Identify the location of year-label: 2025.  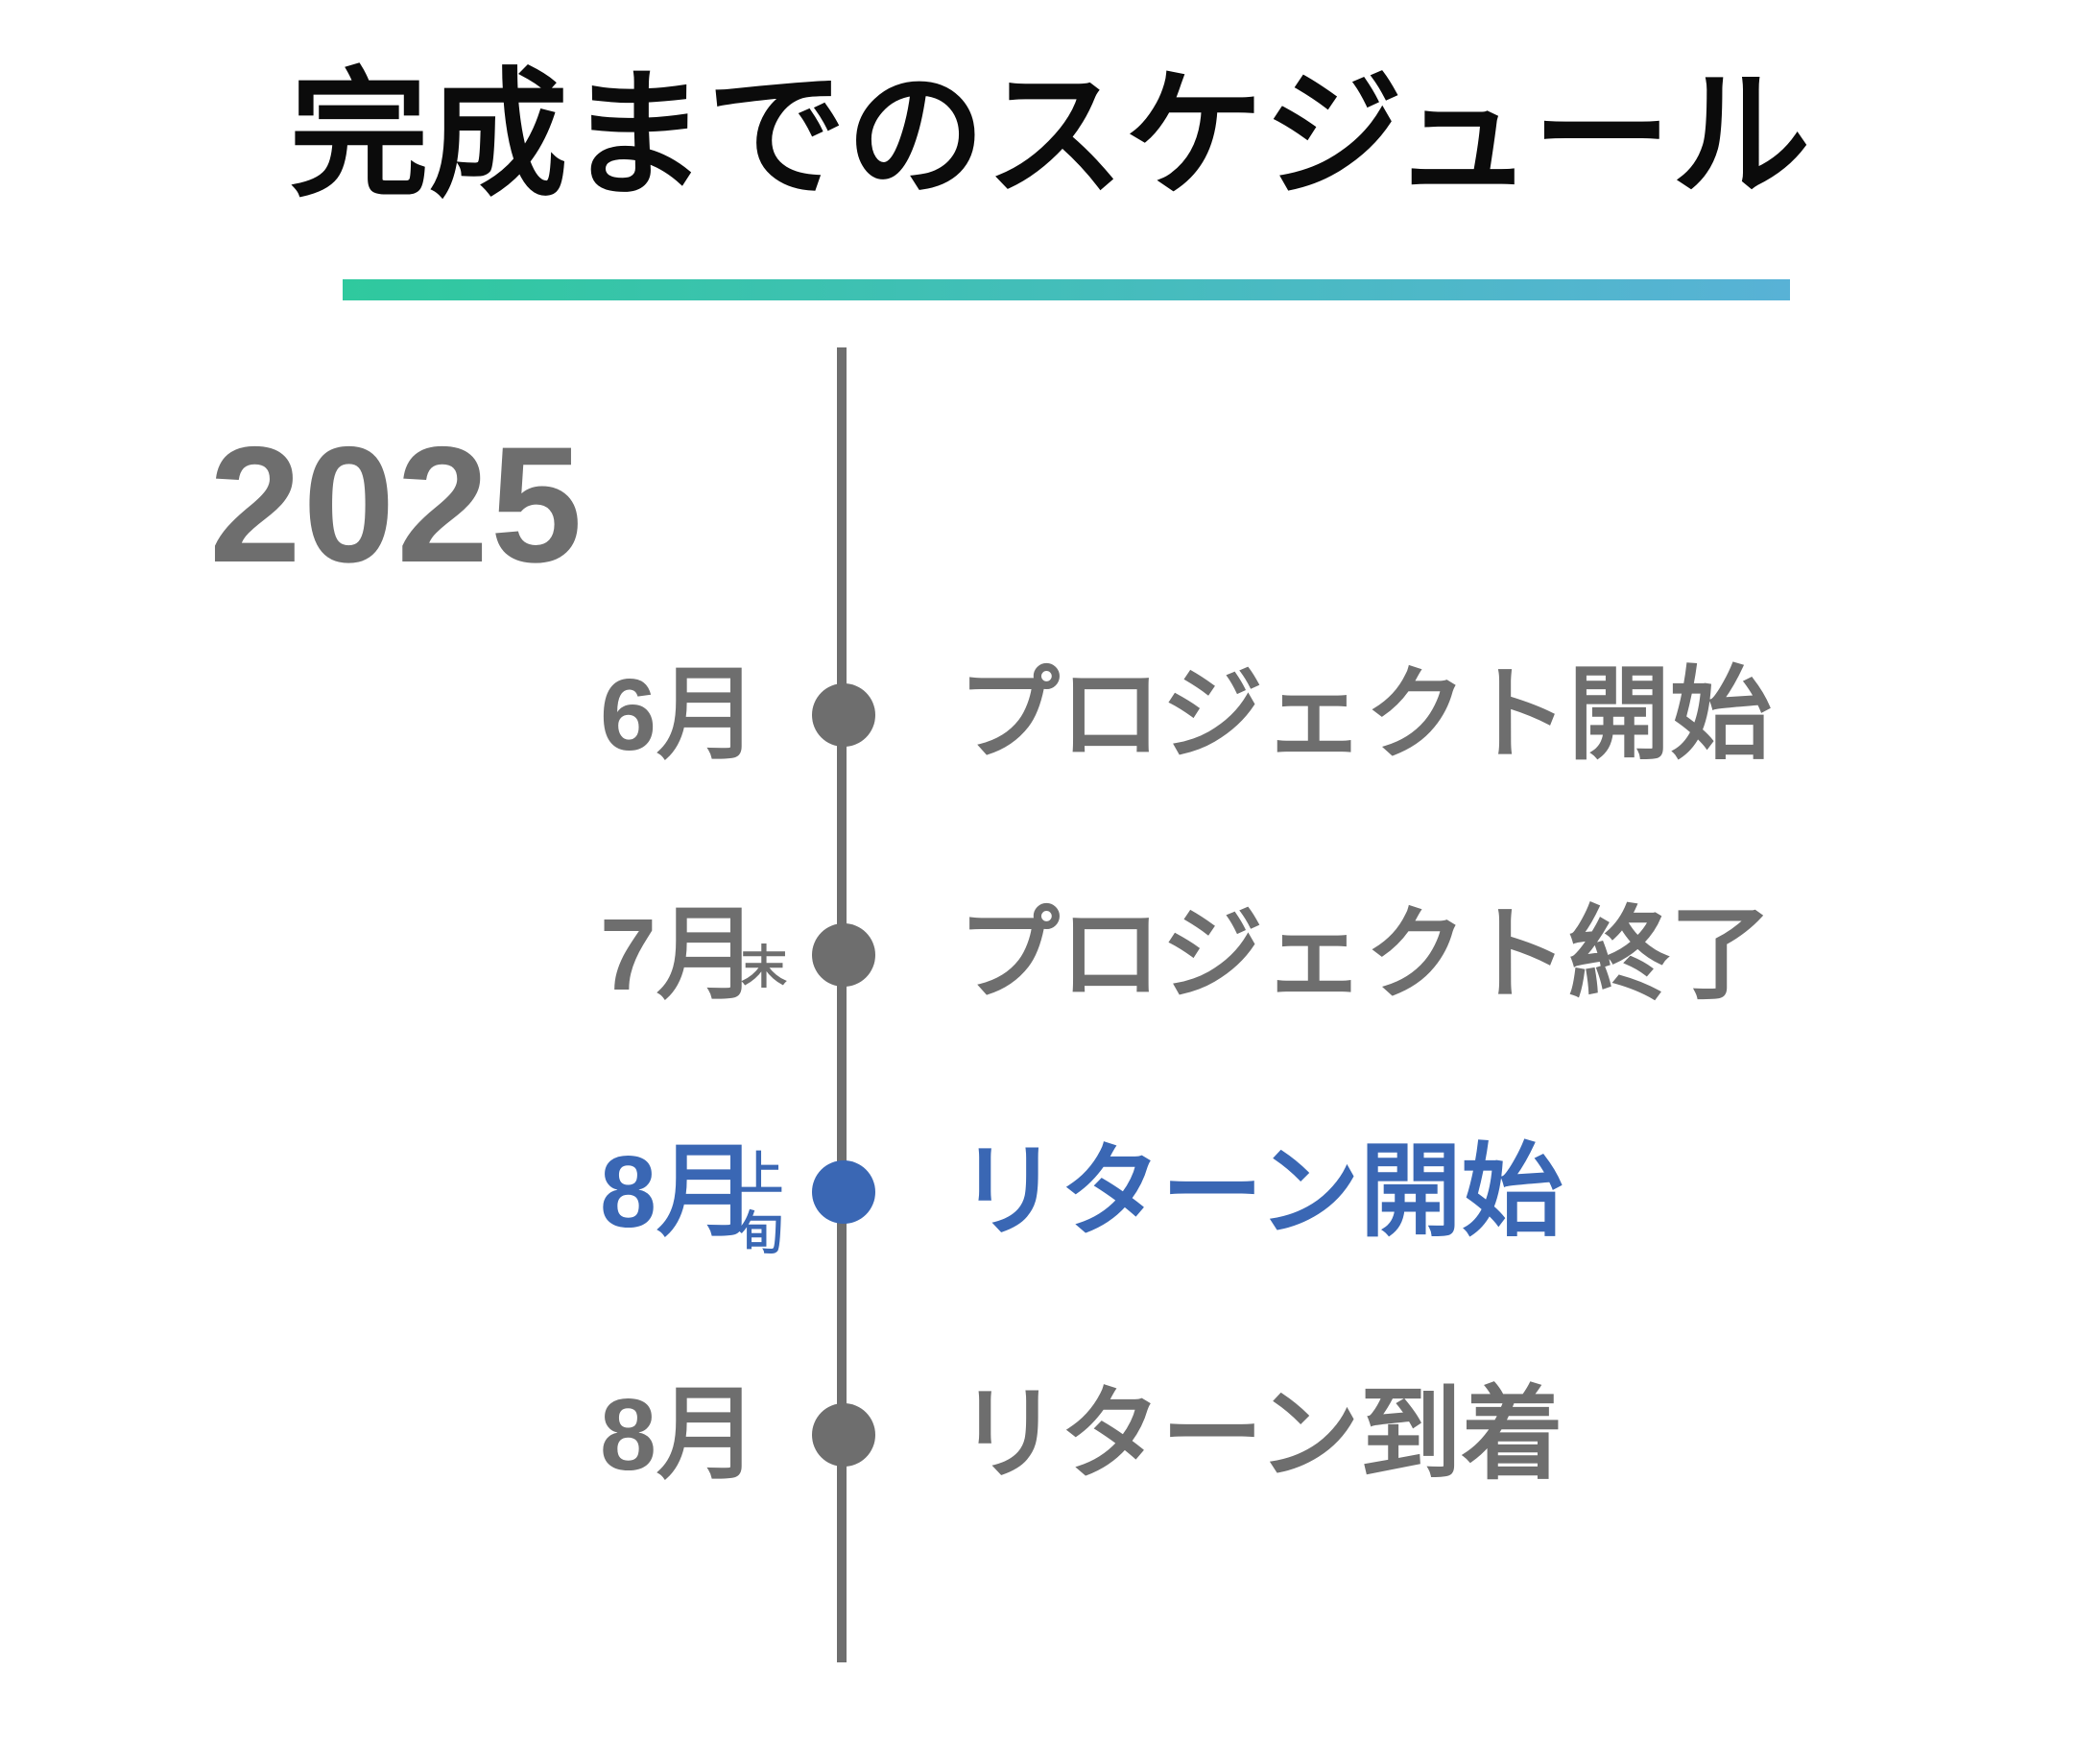
(397, 505).